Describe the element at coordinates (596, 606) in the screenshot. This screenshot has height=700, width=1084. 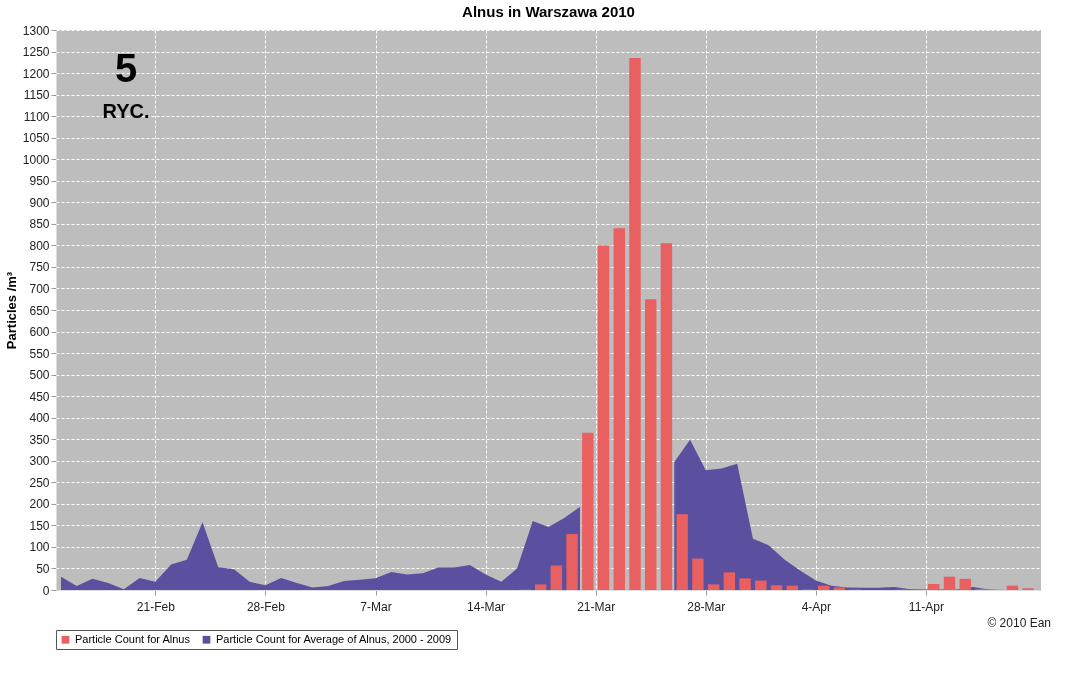
I see `x-tick-label: 21-Mar` at that location.